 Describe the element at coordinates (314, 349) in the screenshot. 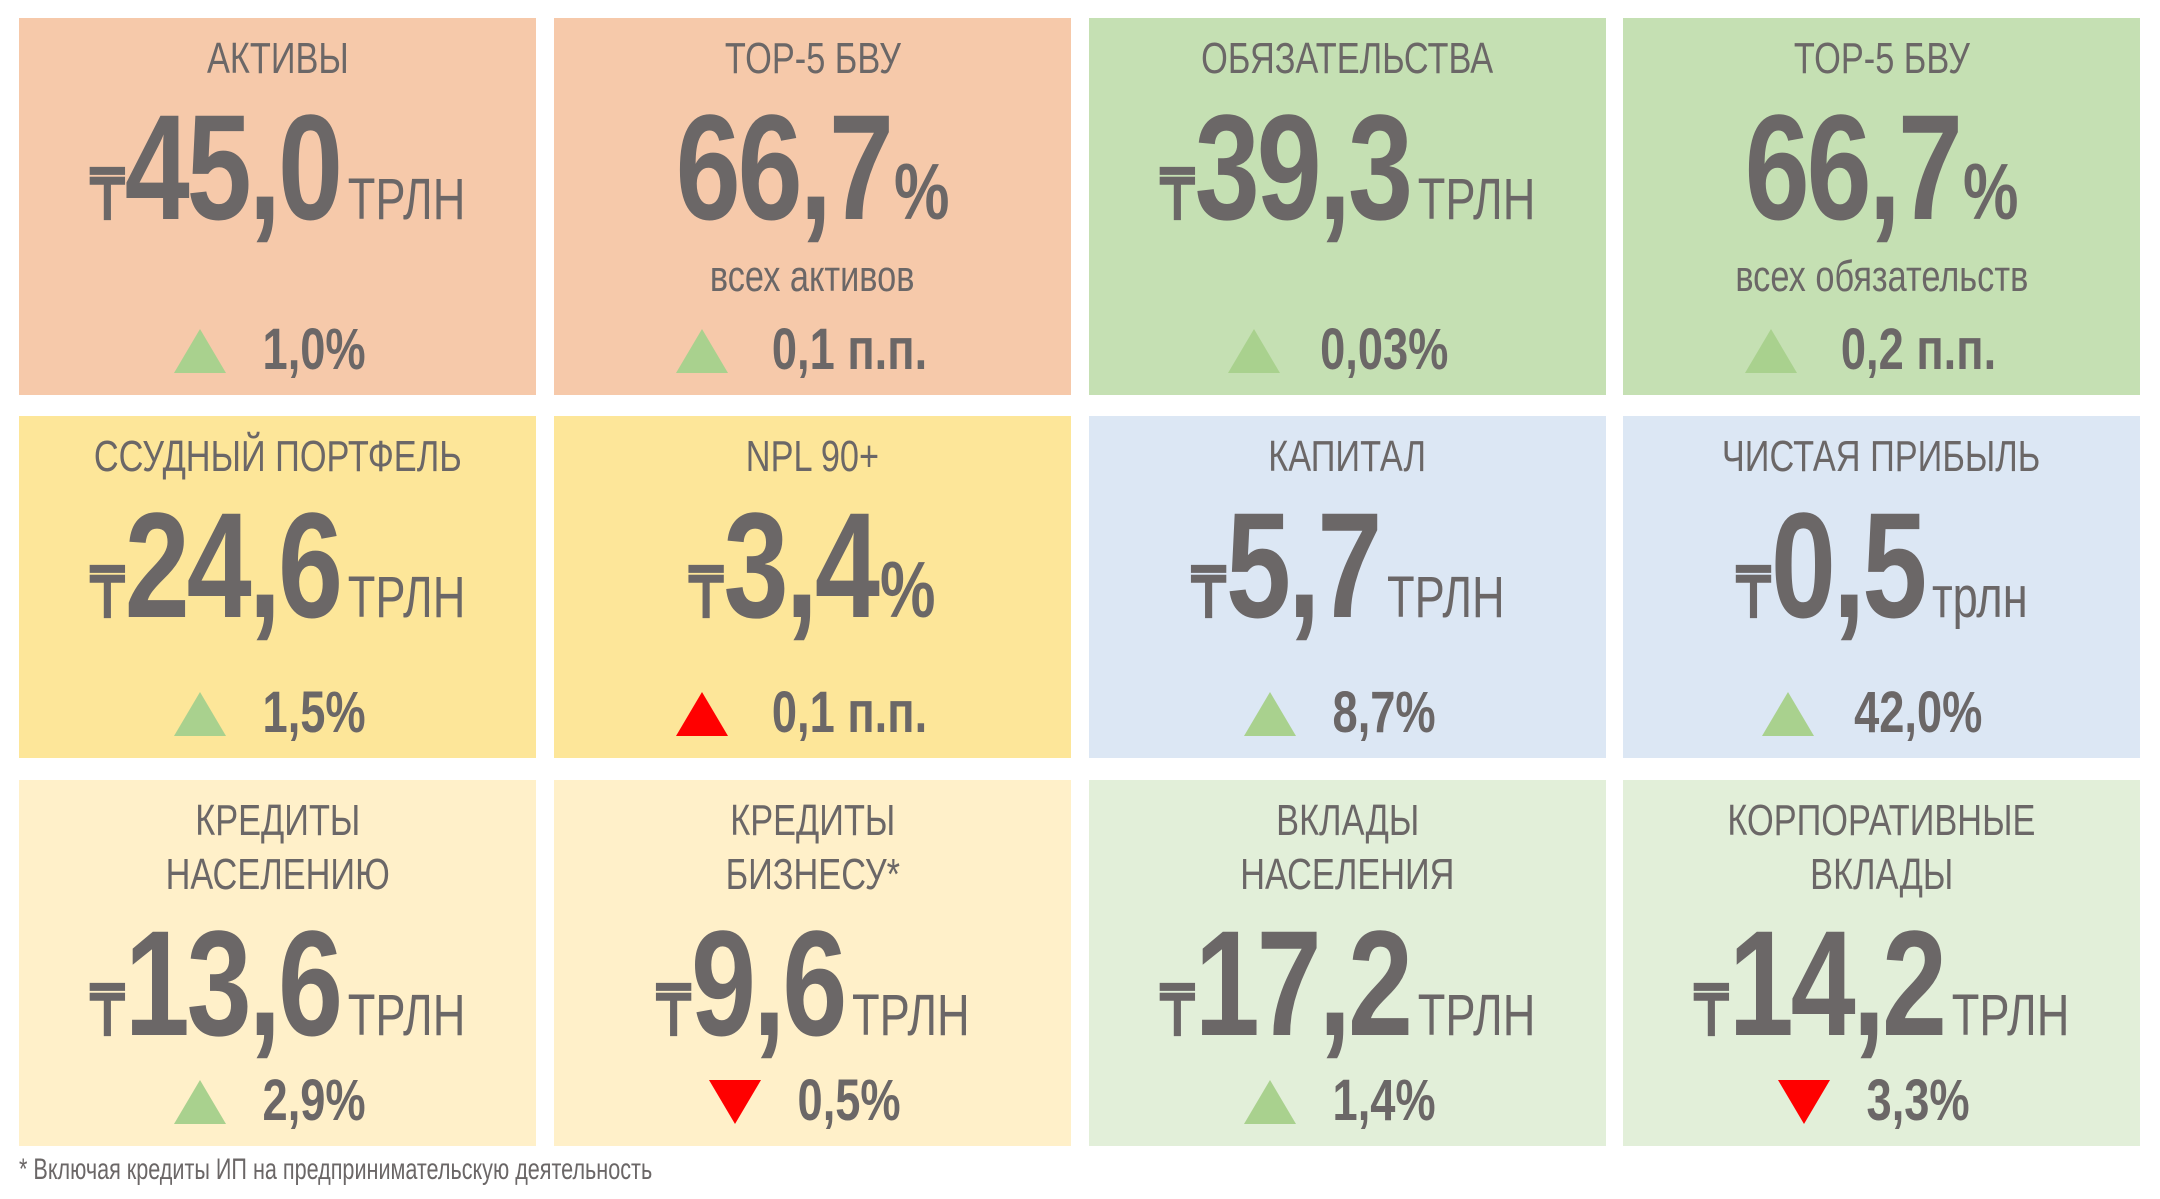

I see `change-value: 1,0%` at that location.